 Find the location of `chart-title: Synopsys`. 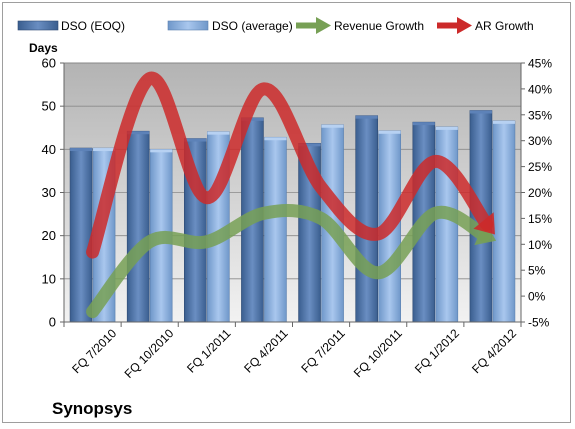

chart-title: Synopsys is located at coordinates (92, 408).